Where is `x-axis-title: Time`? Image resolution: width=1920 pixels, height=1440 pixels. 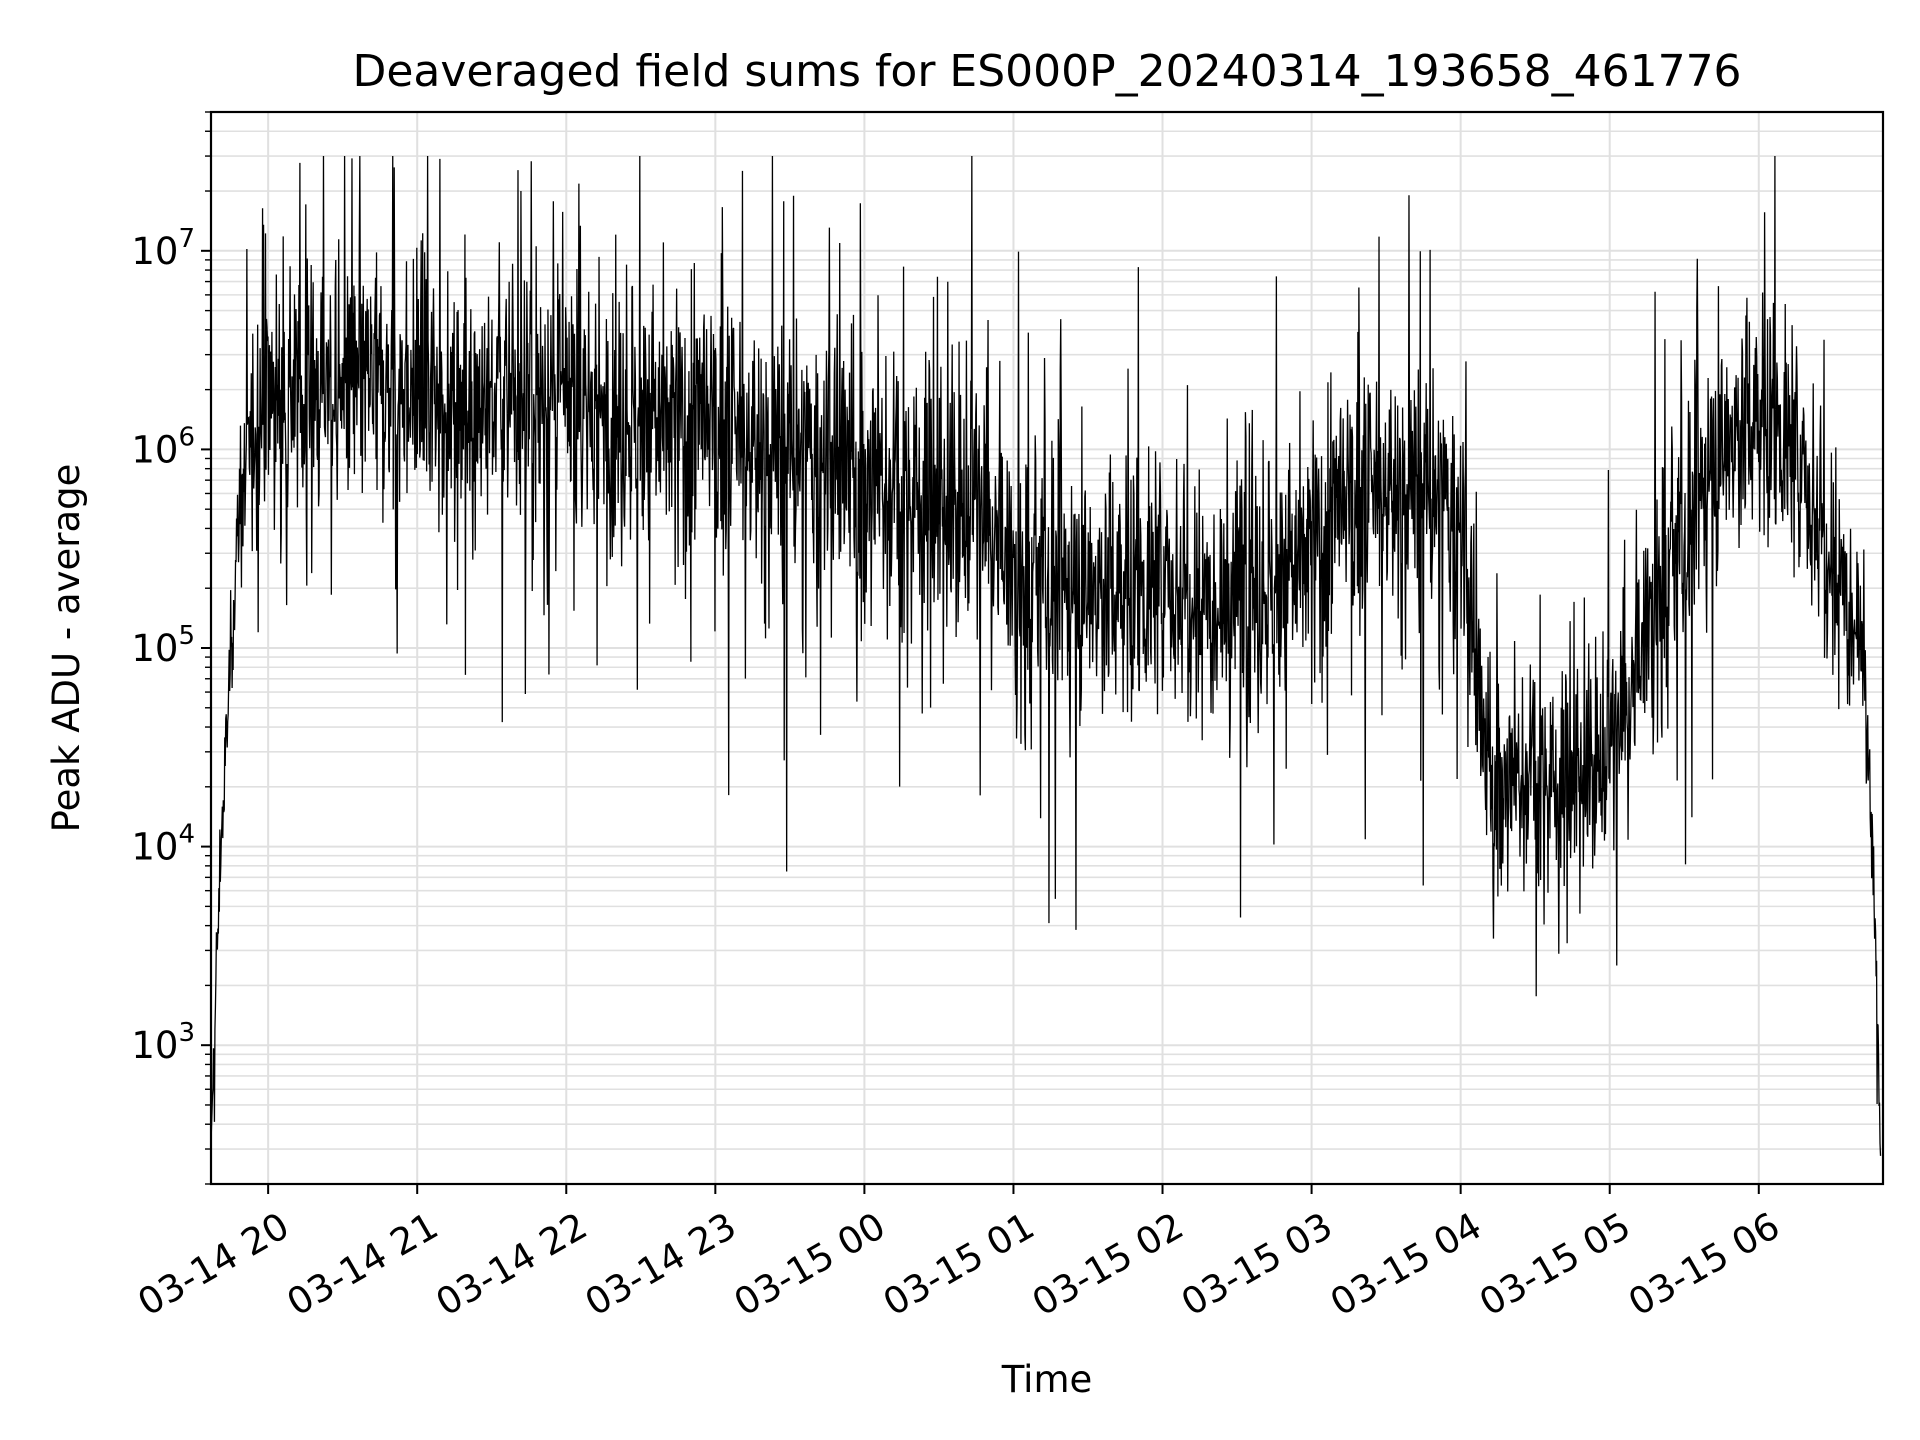 x-axis-title: Time is located at coordinates (1047, 1379).